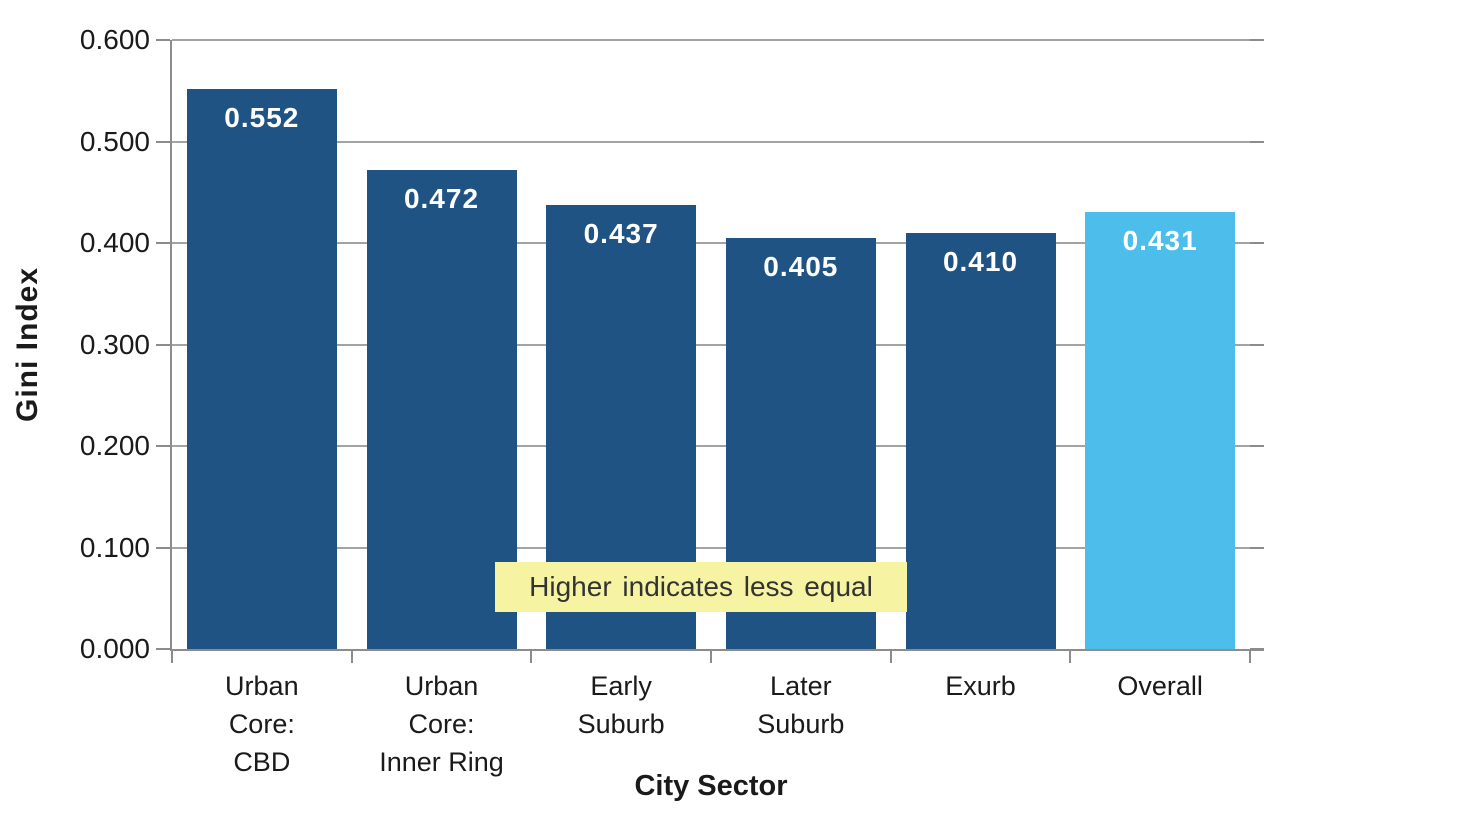 The width and height of the screenshot is (1480, 821). I want to click on y-axis-line, so click(171, 345).